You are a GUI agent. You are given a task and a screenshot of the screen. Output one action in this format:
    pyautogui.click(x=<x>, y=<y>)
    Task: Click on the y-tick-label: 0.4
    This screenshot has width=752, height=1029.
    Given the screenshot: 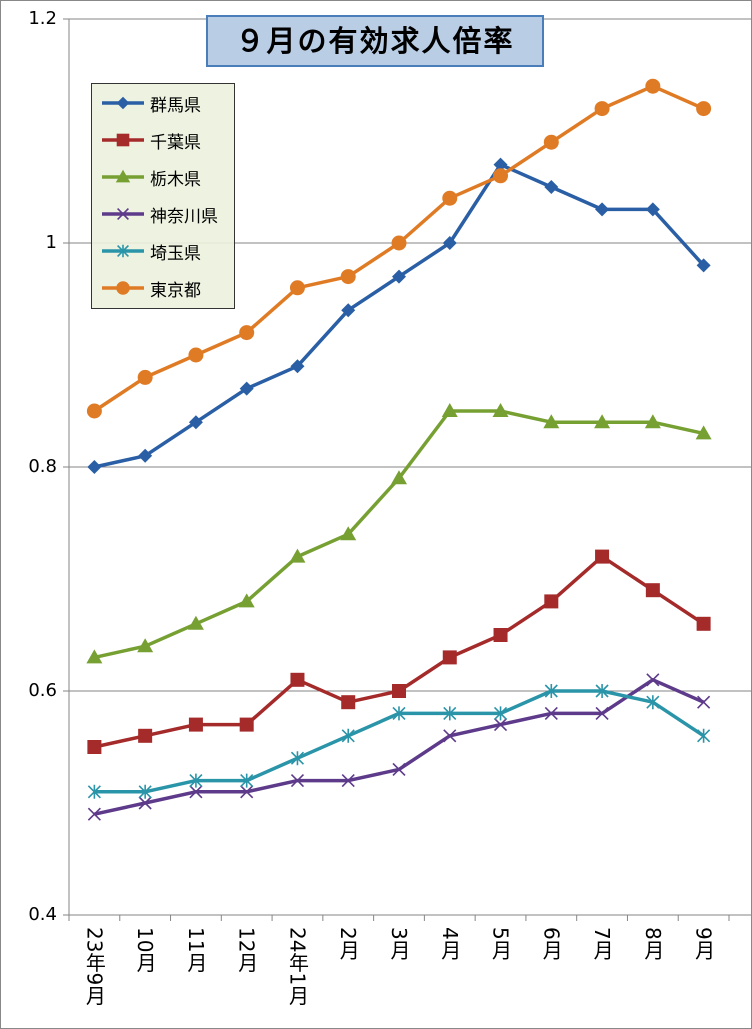 What is the action you would take?
    pyautogui.click(x=42, y=914)
    